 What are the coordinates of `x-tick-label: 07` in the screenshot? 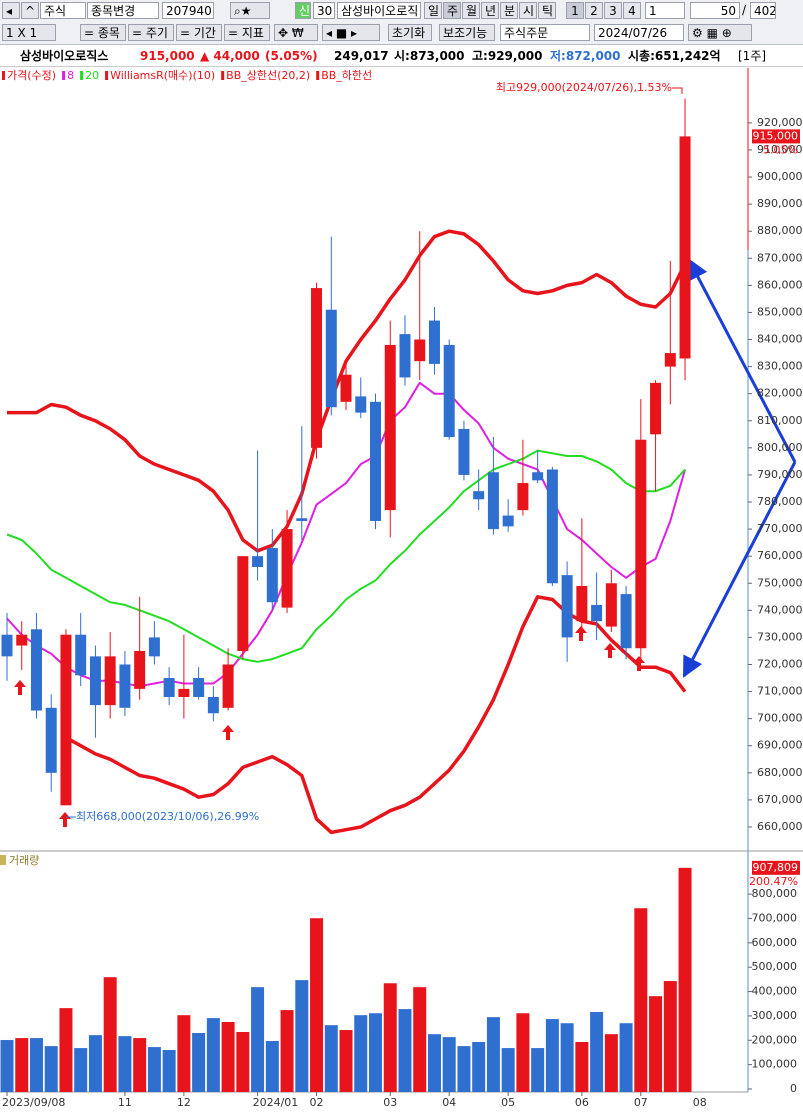 It's located at (641, 1102).